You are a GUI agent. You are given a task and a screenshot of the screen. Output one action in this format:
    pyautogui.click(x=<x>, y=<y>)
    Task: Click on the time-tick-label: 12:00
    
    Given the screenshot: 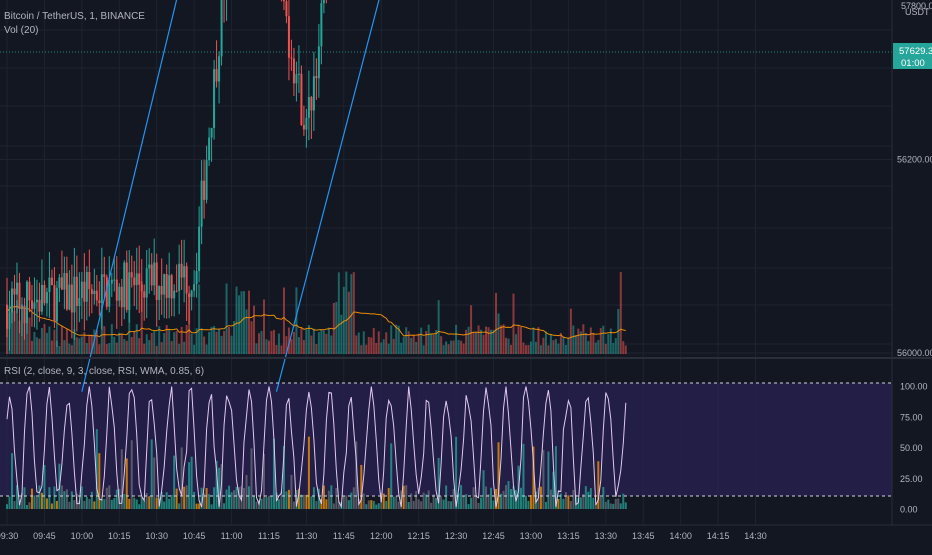 What is the action you would take?
    pyautogui.click(x=381, y=536)
    